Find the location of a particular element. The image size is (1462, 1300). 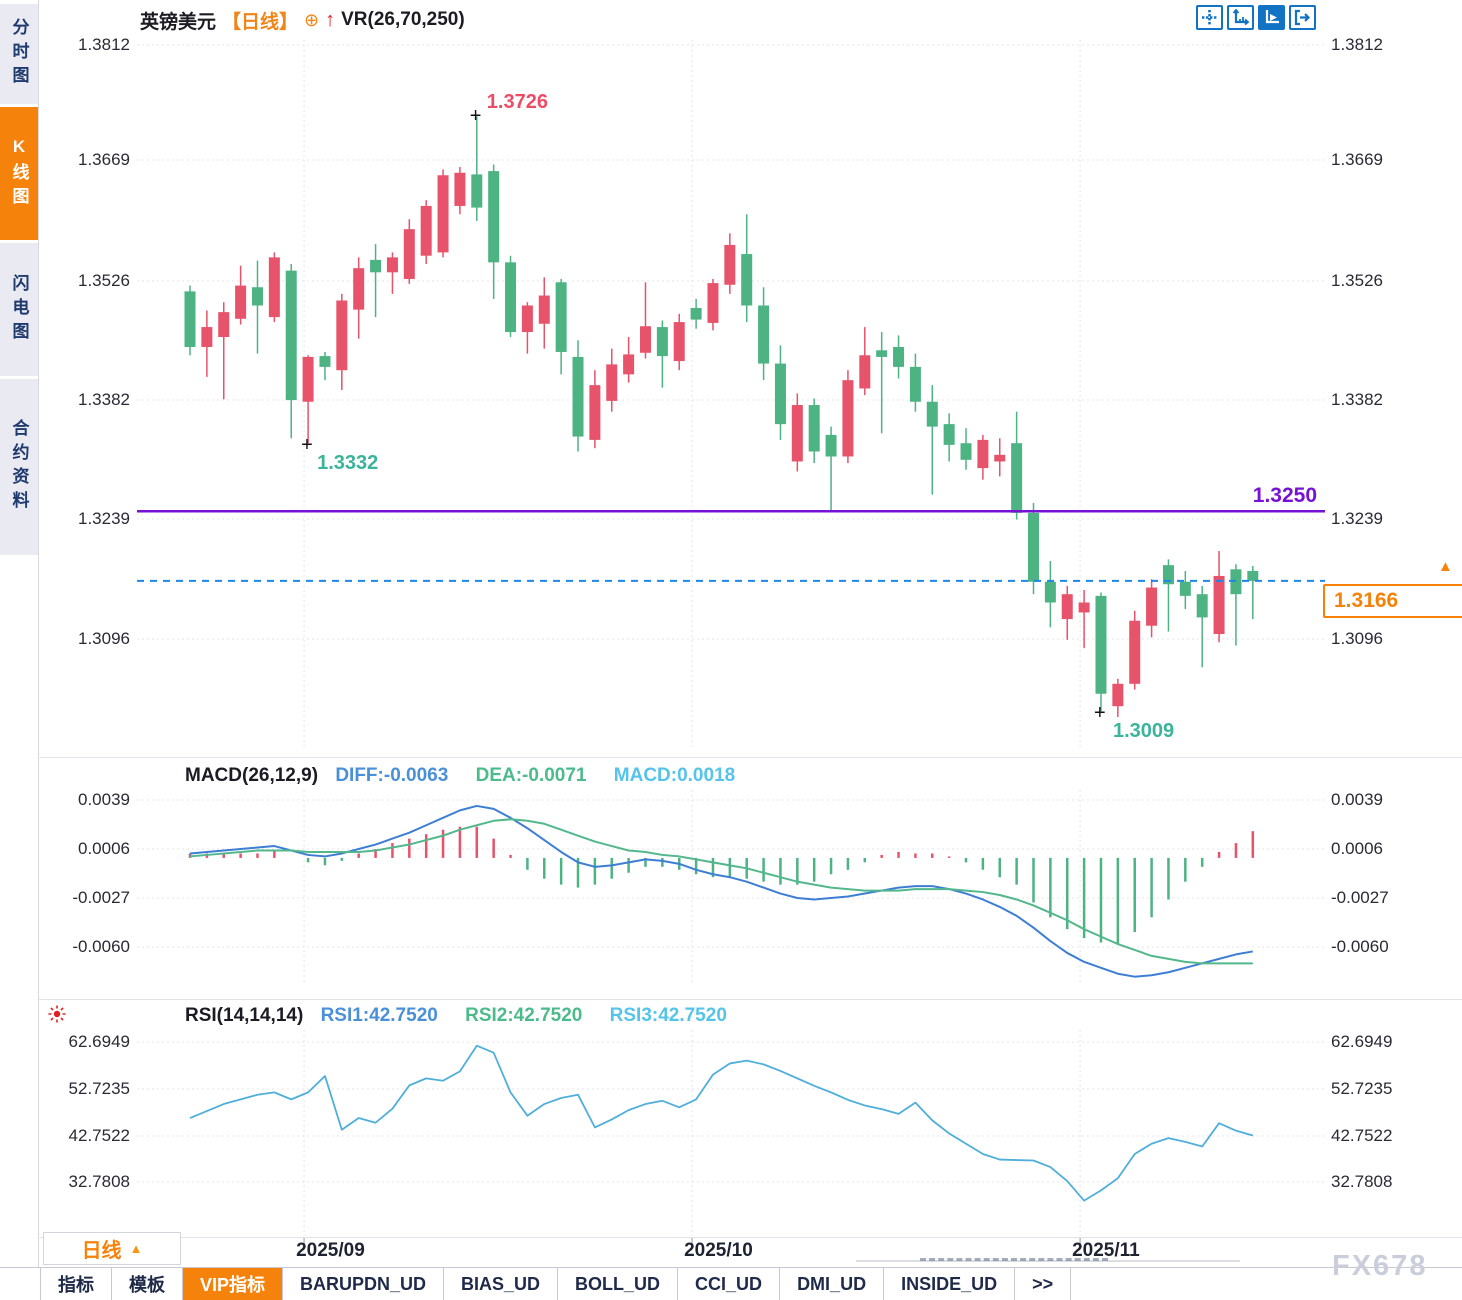

rsi-indicator-name: RSI(14,14,14) is located at coordinates (244, 1015).